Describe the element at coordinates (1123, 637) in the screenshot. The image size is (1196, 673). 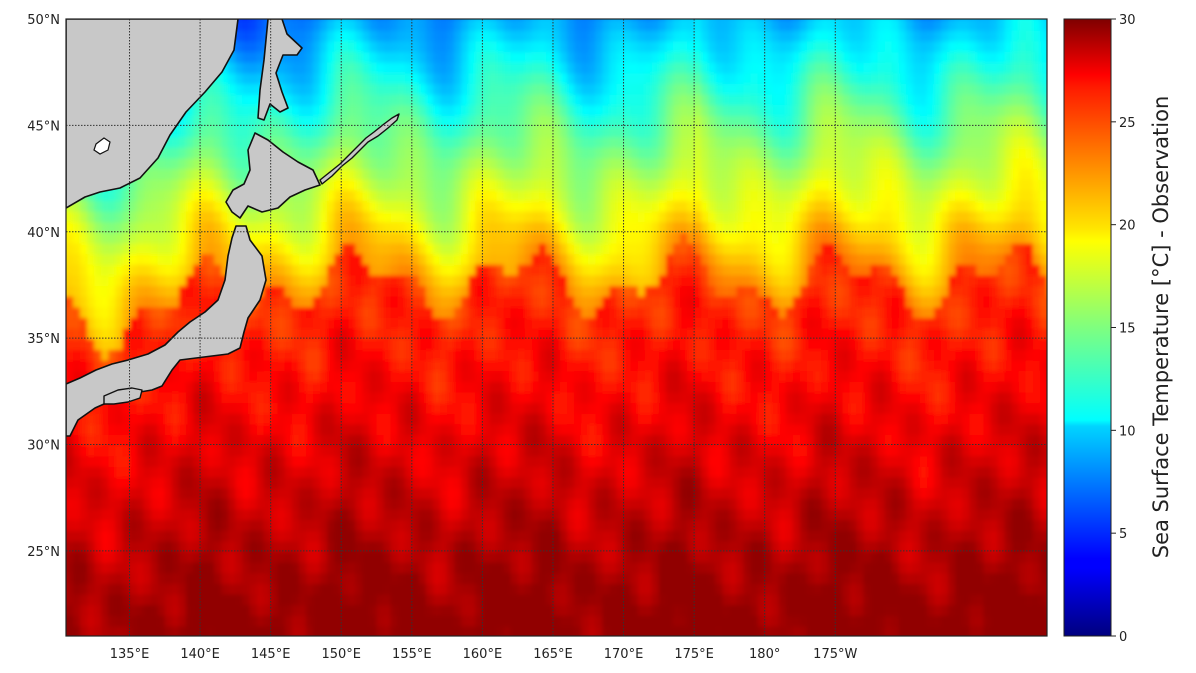
I see `colorbar-tick-label: 0` at that location.